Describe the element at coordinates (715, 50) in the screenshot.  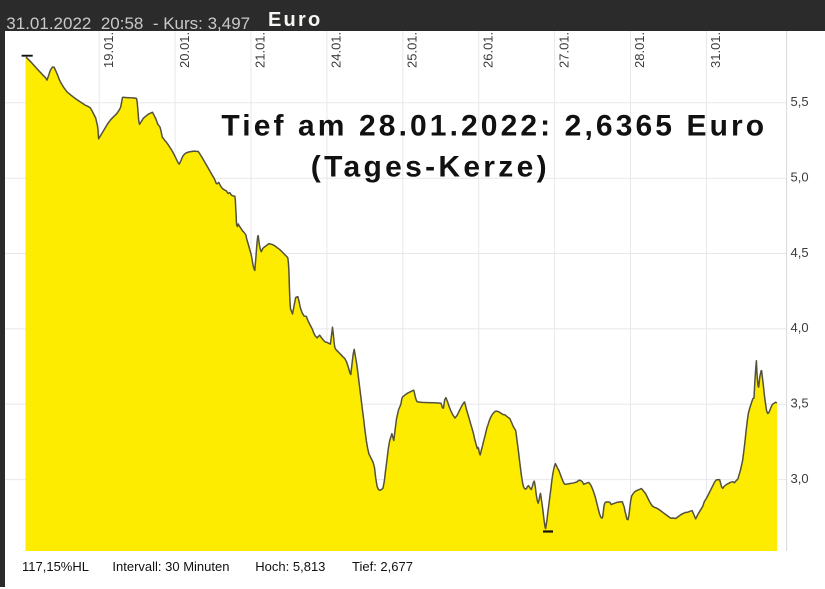
I see `svg-text: 31.01.` at that location.